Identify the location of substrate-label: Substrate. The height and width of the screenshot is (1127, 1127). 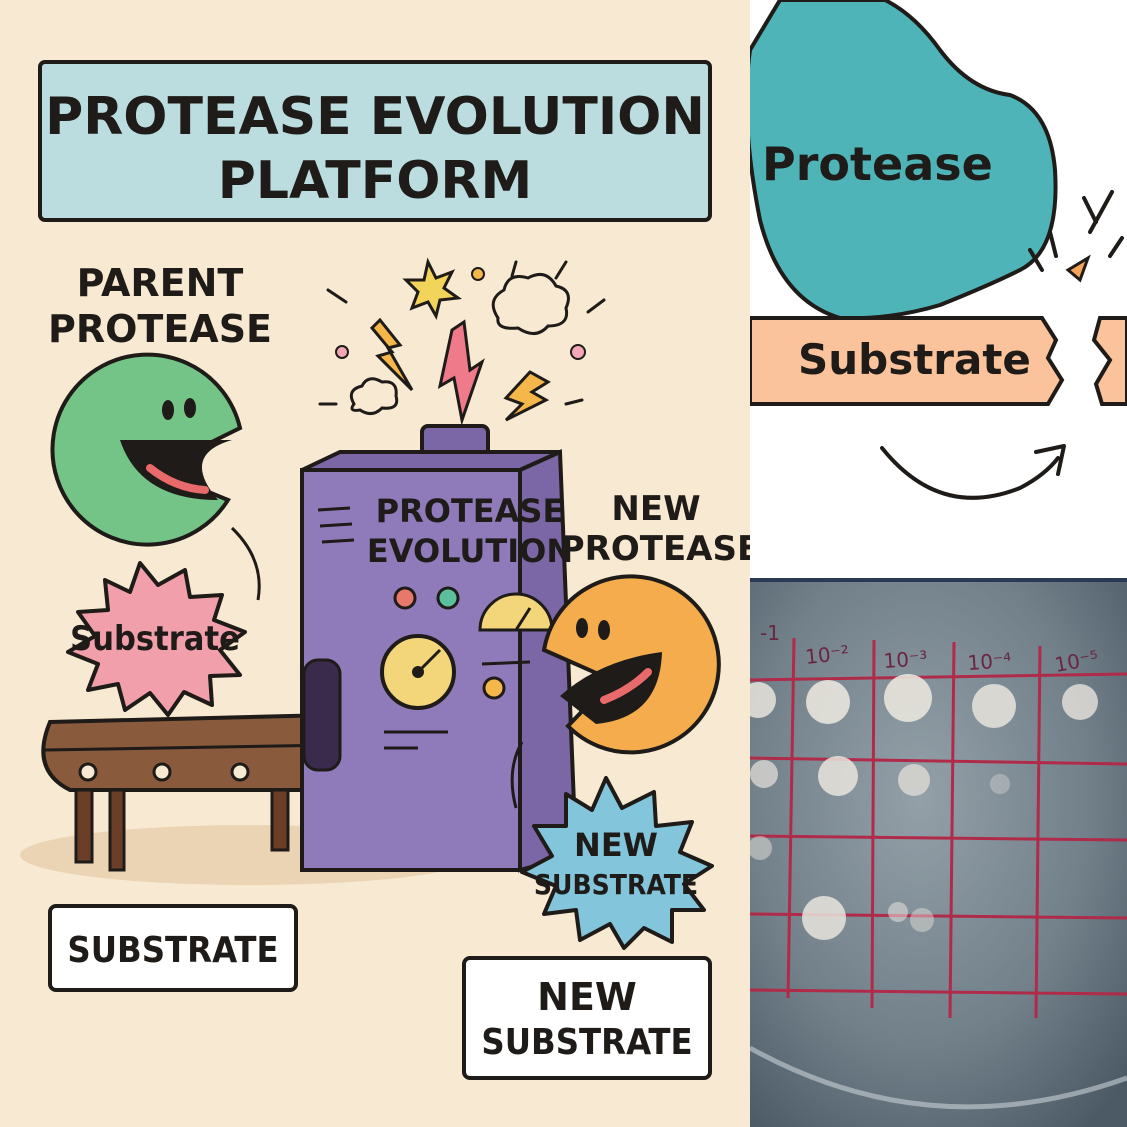
(914, 359).